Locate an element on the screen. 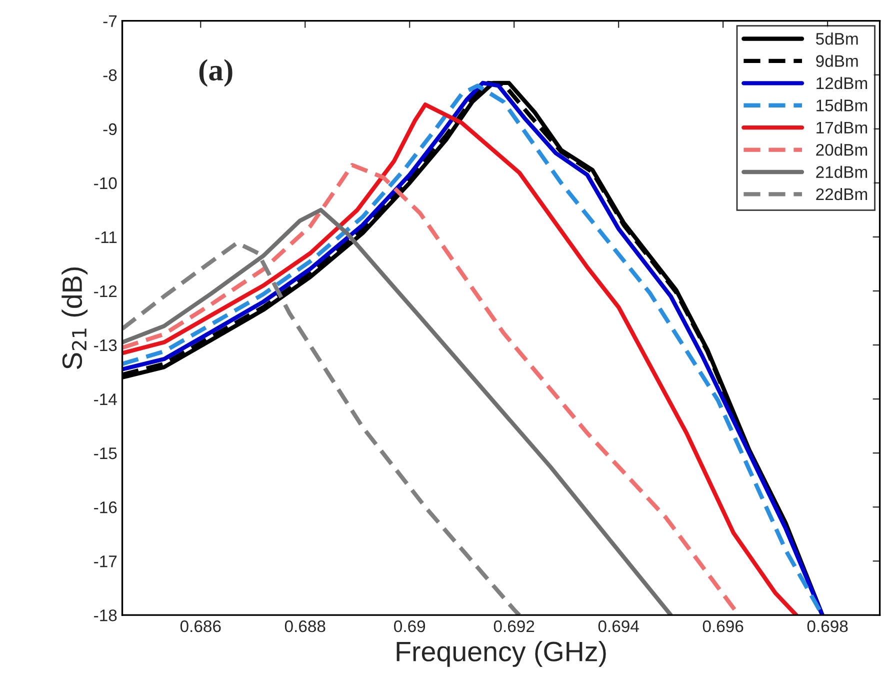 This screenshot has height=695, width=886. y-tick-label: -7 is located at coordinates (110, 21).